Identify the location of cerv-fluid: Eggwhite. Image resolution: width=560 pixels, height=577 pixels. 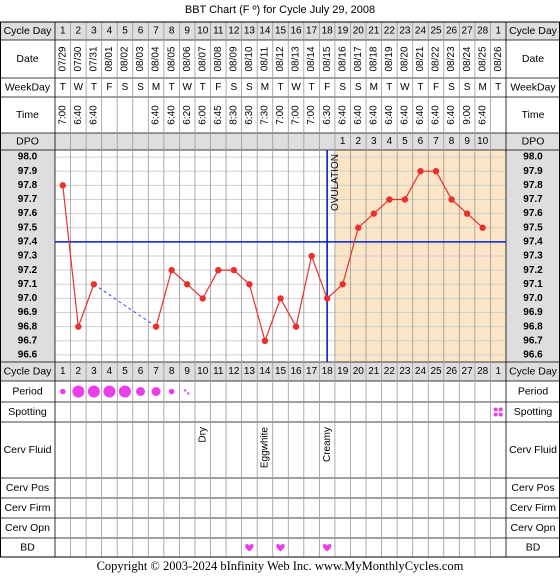
(265, 448).